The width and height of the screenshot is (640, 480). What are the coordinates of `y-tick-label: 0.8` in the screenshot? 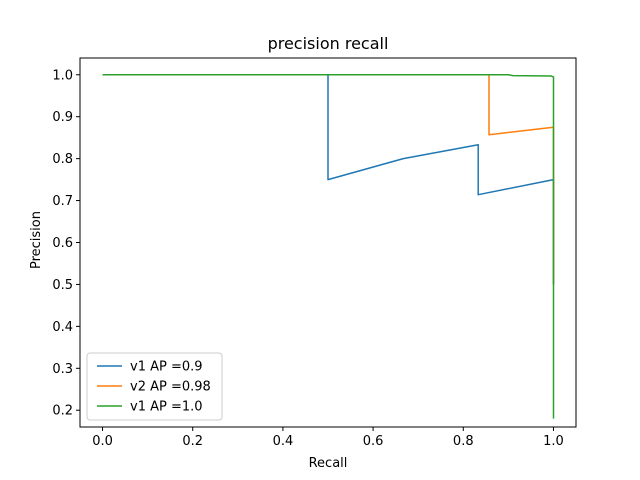 It's located at (62, 159).